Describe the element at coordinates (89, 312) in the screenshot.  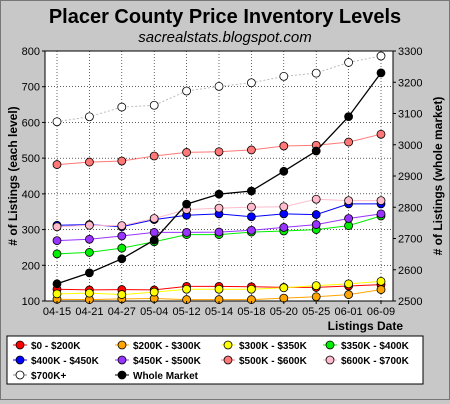
I see `x-tick-label: 04-21` at that location.